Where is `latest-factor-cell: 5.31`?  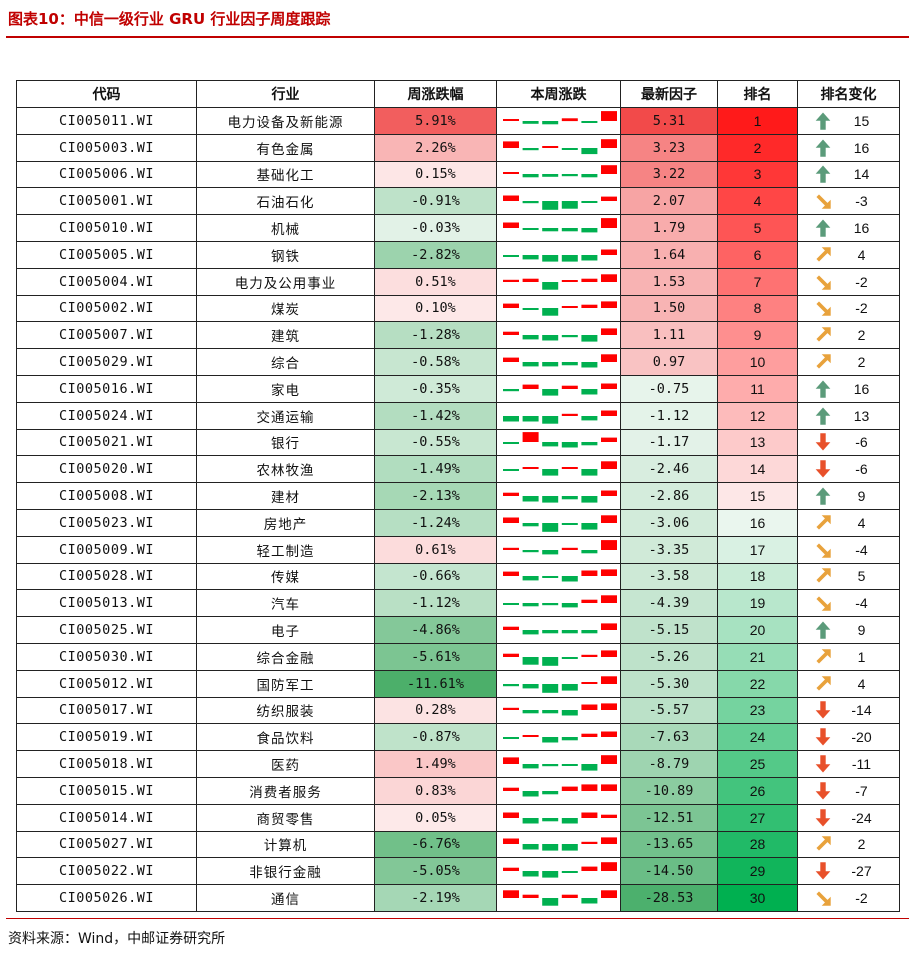 latest-factor-cell: 5.31 is located at coordinates (669, 121).